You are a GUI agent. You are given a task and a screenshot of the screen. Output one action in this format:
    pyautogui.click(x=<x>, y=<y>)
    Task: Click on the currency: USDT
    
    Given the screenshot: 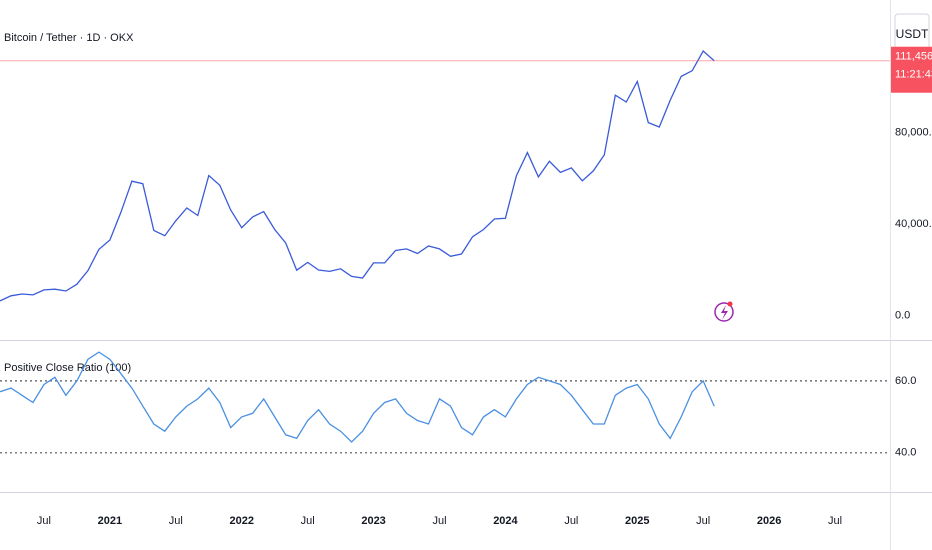 What is the action you would take?
    pyautogui.click(x=912, y=34)
    